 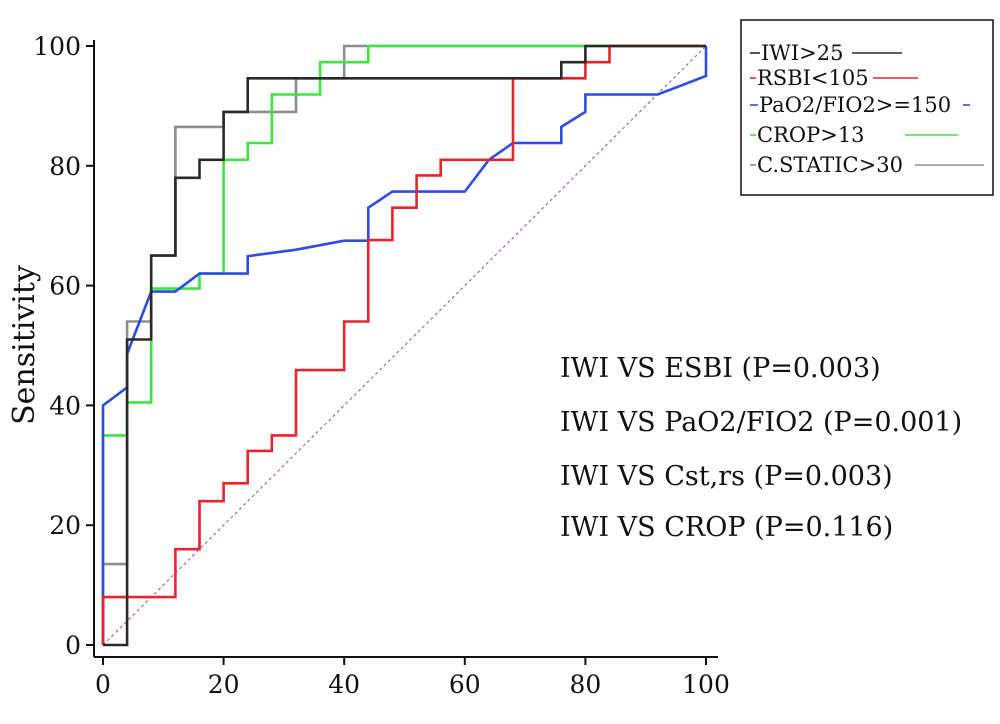 What do you see at coordinates (65, 525) in the screenshot?
I see `y-tick-label: 20` at bounding box center [65, 525].